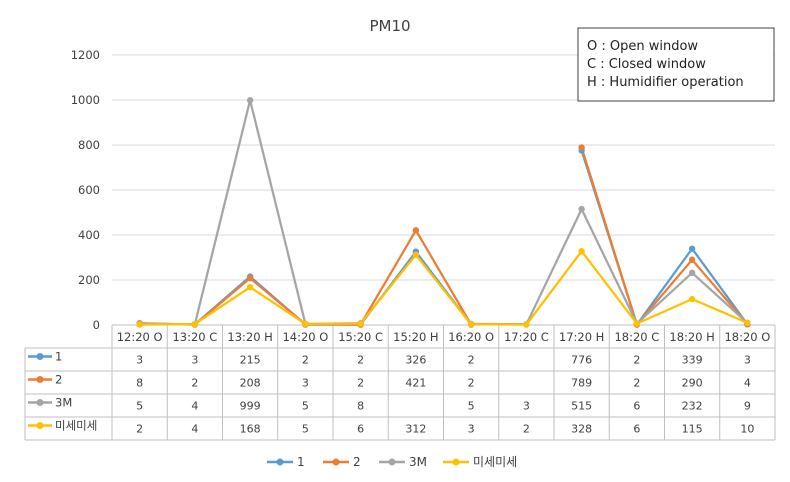  Describe the element at coordinates (495, 462) in the screenshot. I see `legend-label: 미세미세` at that location.